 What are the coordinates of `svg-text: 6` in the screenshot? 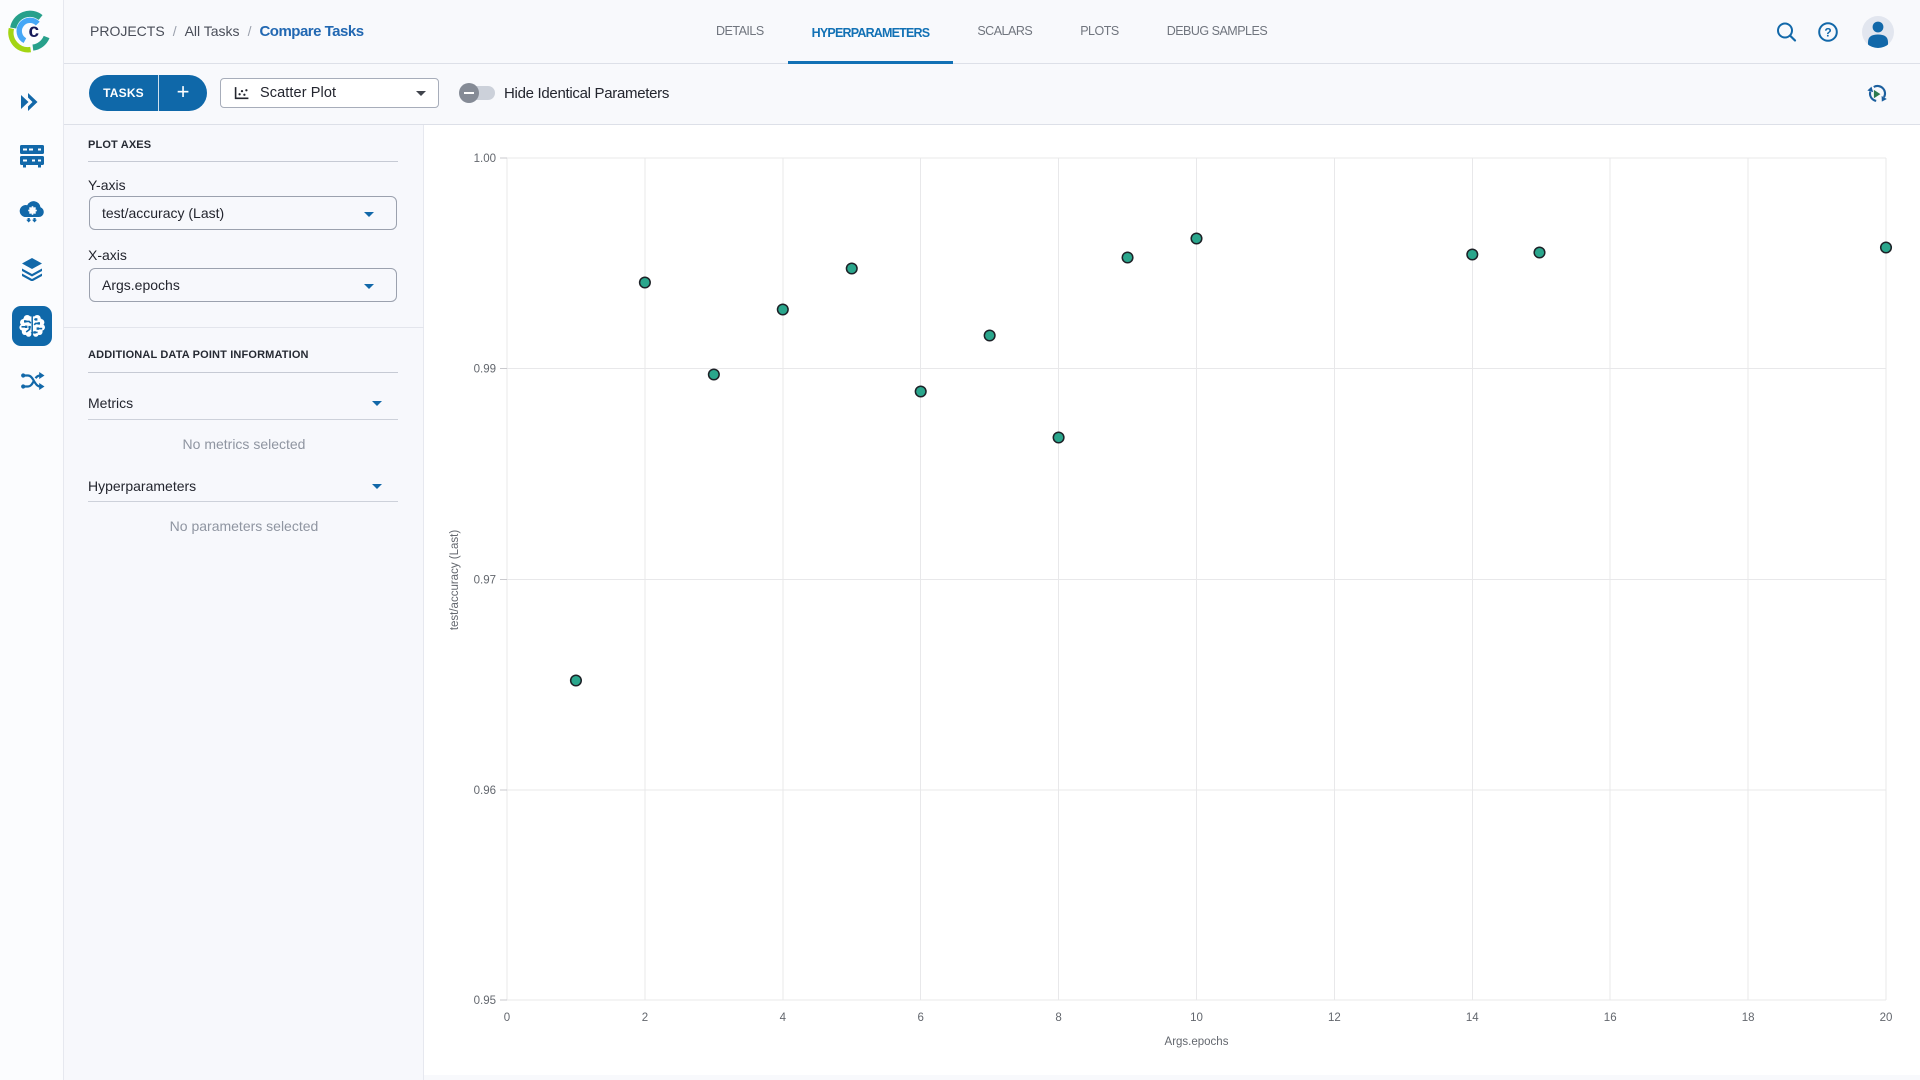 It's located at (920, 1018).